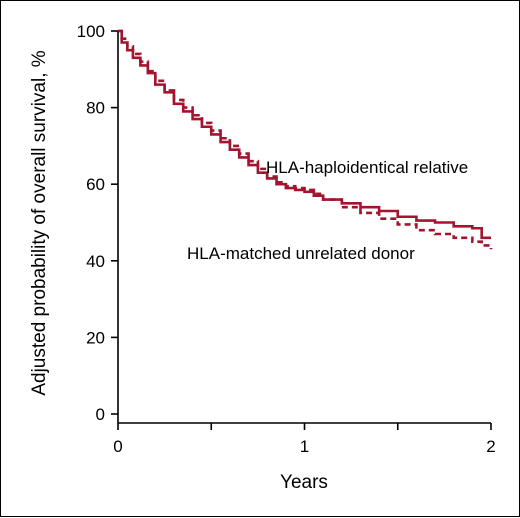  Describe the element at coordinates (95, 261) in the screenshot. I see `y-tick-label: 40` at that location.